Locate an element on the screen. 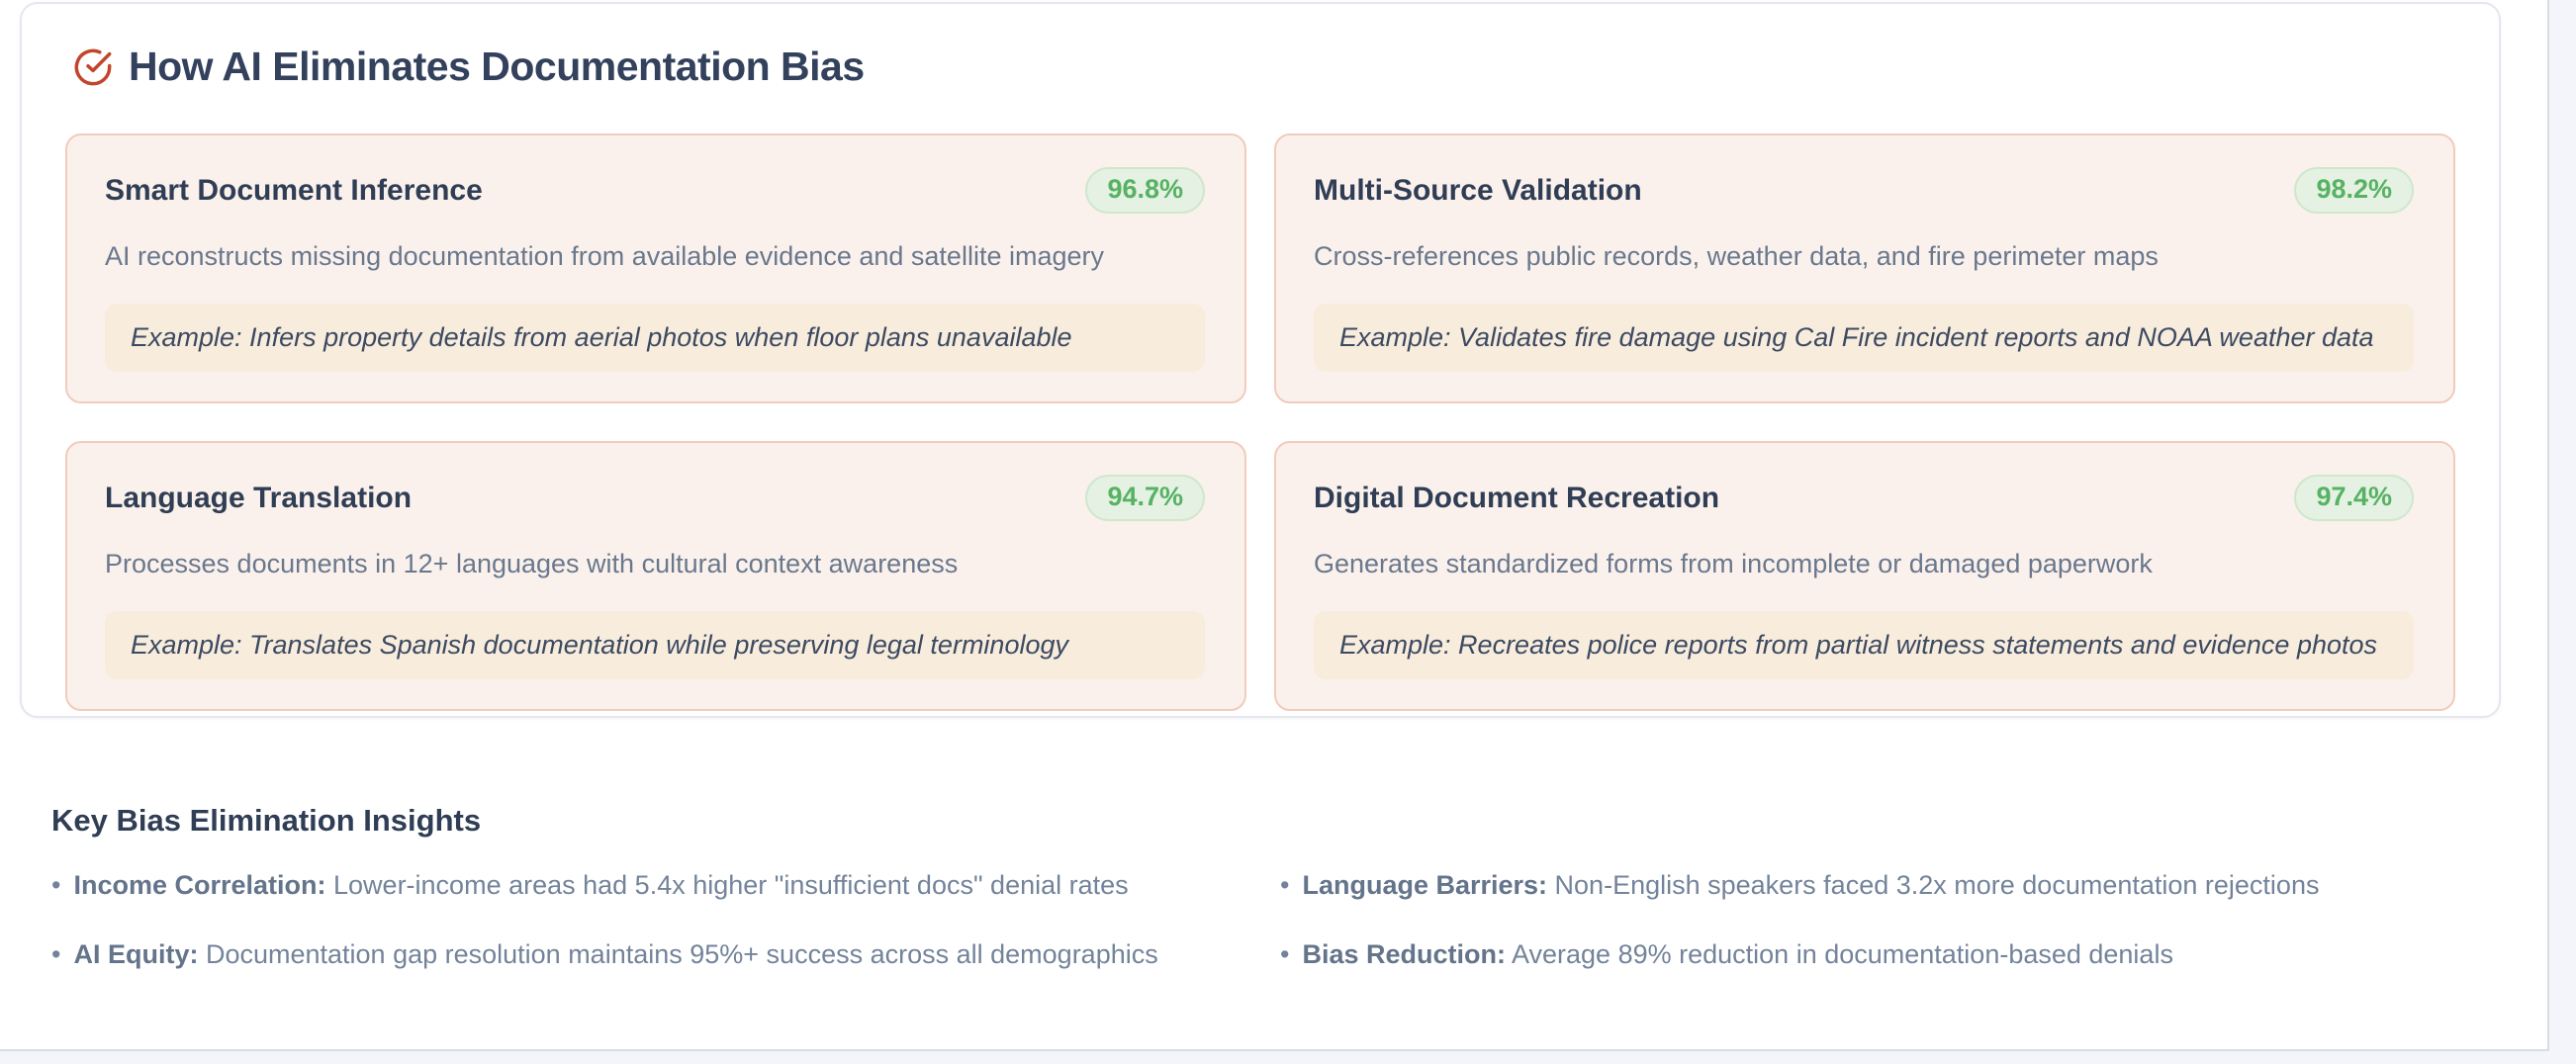 The width and height of the screenshot is (2576, 1064). section-title: How AI Eliminates Documentation Bias is located at coordinates (497, 66).